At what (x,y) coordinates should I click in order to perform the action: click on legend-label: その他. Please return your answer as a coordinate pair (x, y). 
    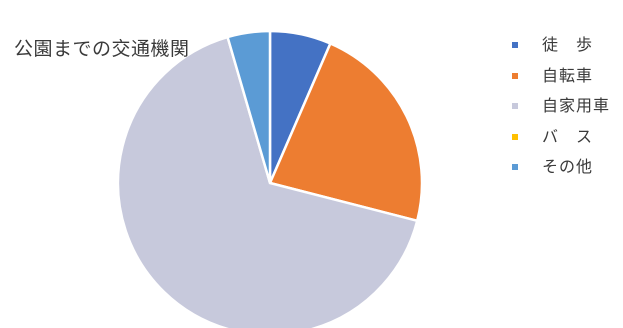
    Looking at the image, I should click on (568, 166).